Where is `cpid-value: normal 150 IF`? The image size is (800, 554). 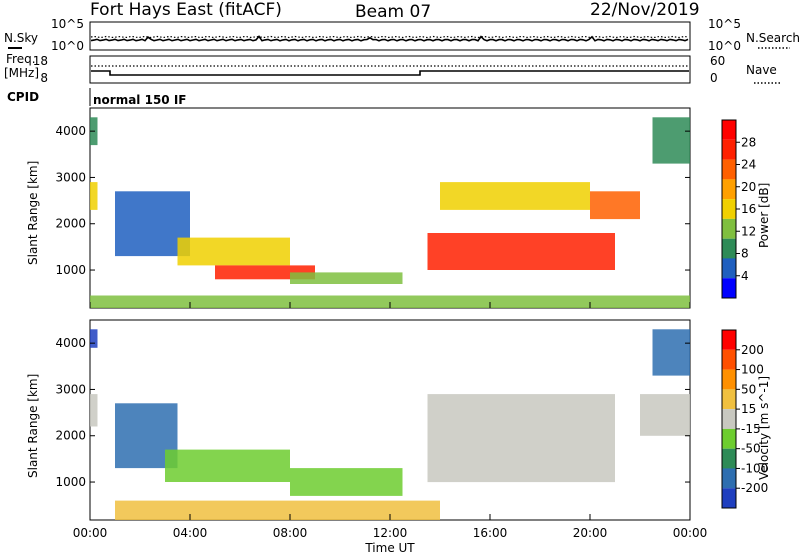
cpid-value: normal 150 IF is located at coordinates (140, 100).